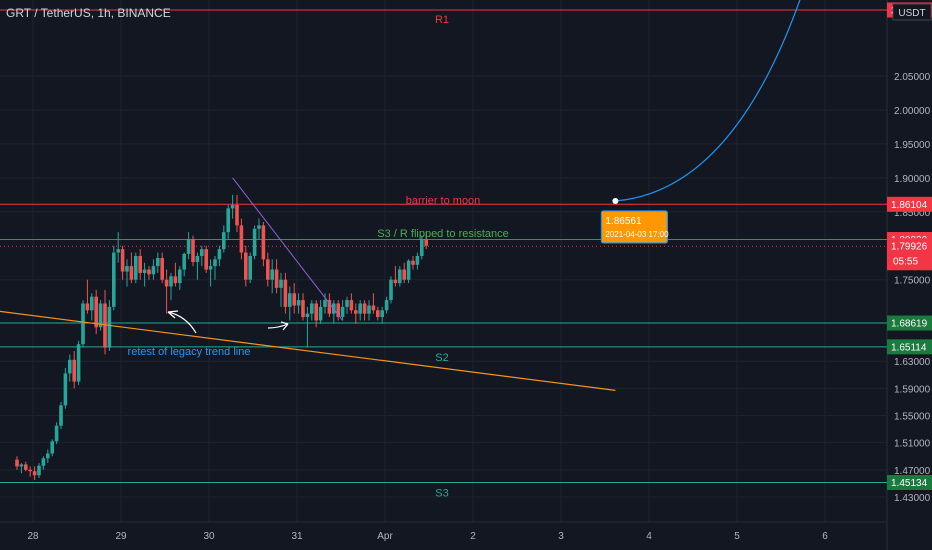  What do you see at coordinates (443, 201) in the screenshot?
I see `annotation-barrier: barrier to moon` at bounding box center [443, 201].